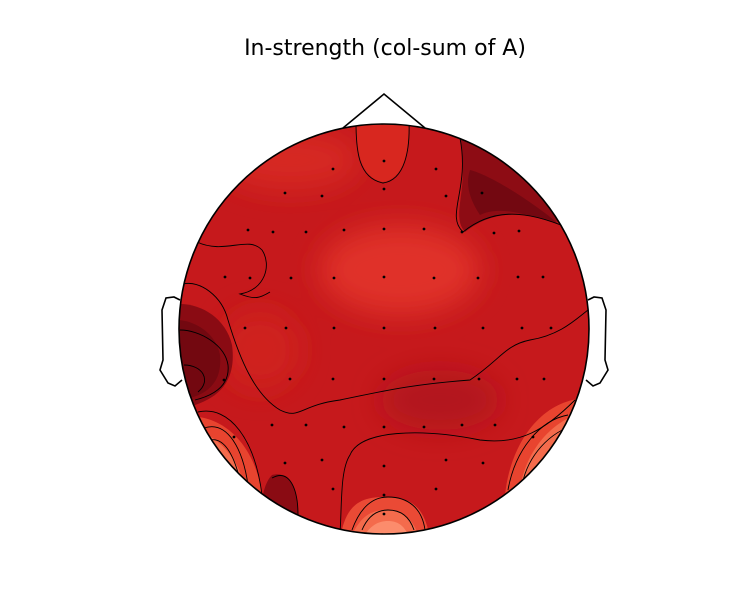  I want to click on nose-icon, so click(384, 110).